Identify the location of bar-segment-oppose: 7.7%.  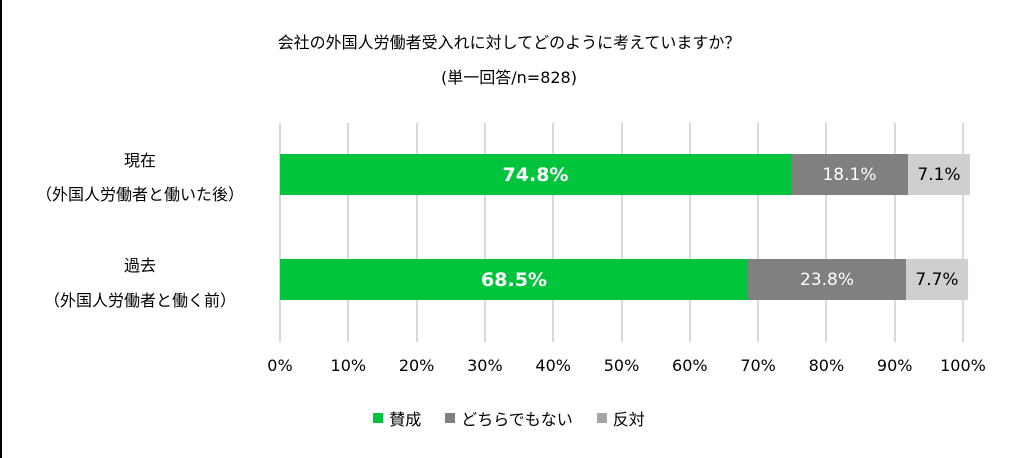
(937, 279).